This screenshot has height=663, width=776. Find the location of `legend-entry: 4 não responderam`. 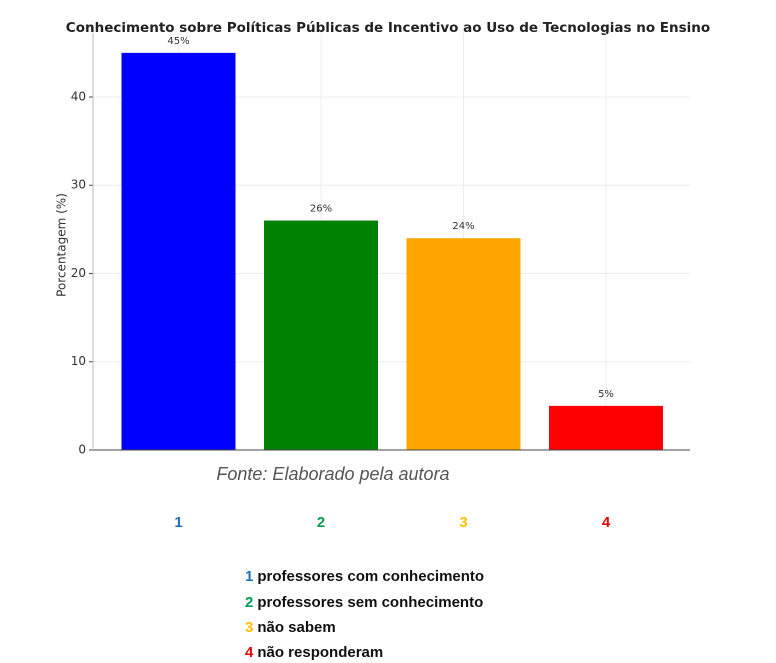

legend-entry: 4 não responderam is located at coordinates (314, 652).